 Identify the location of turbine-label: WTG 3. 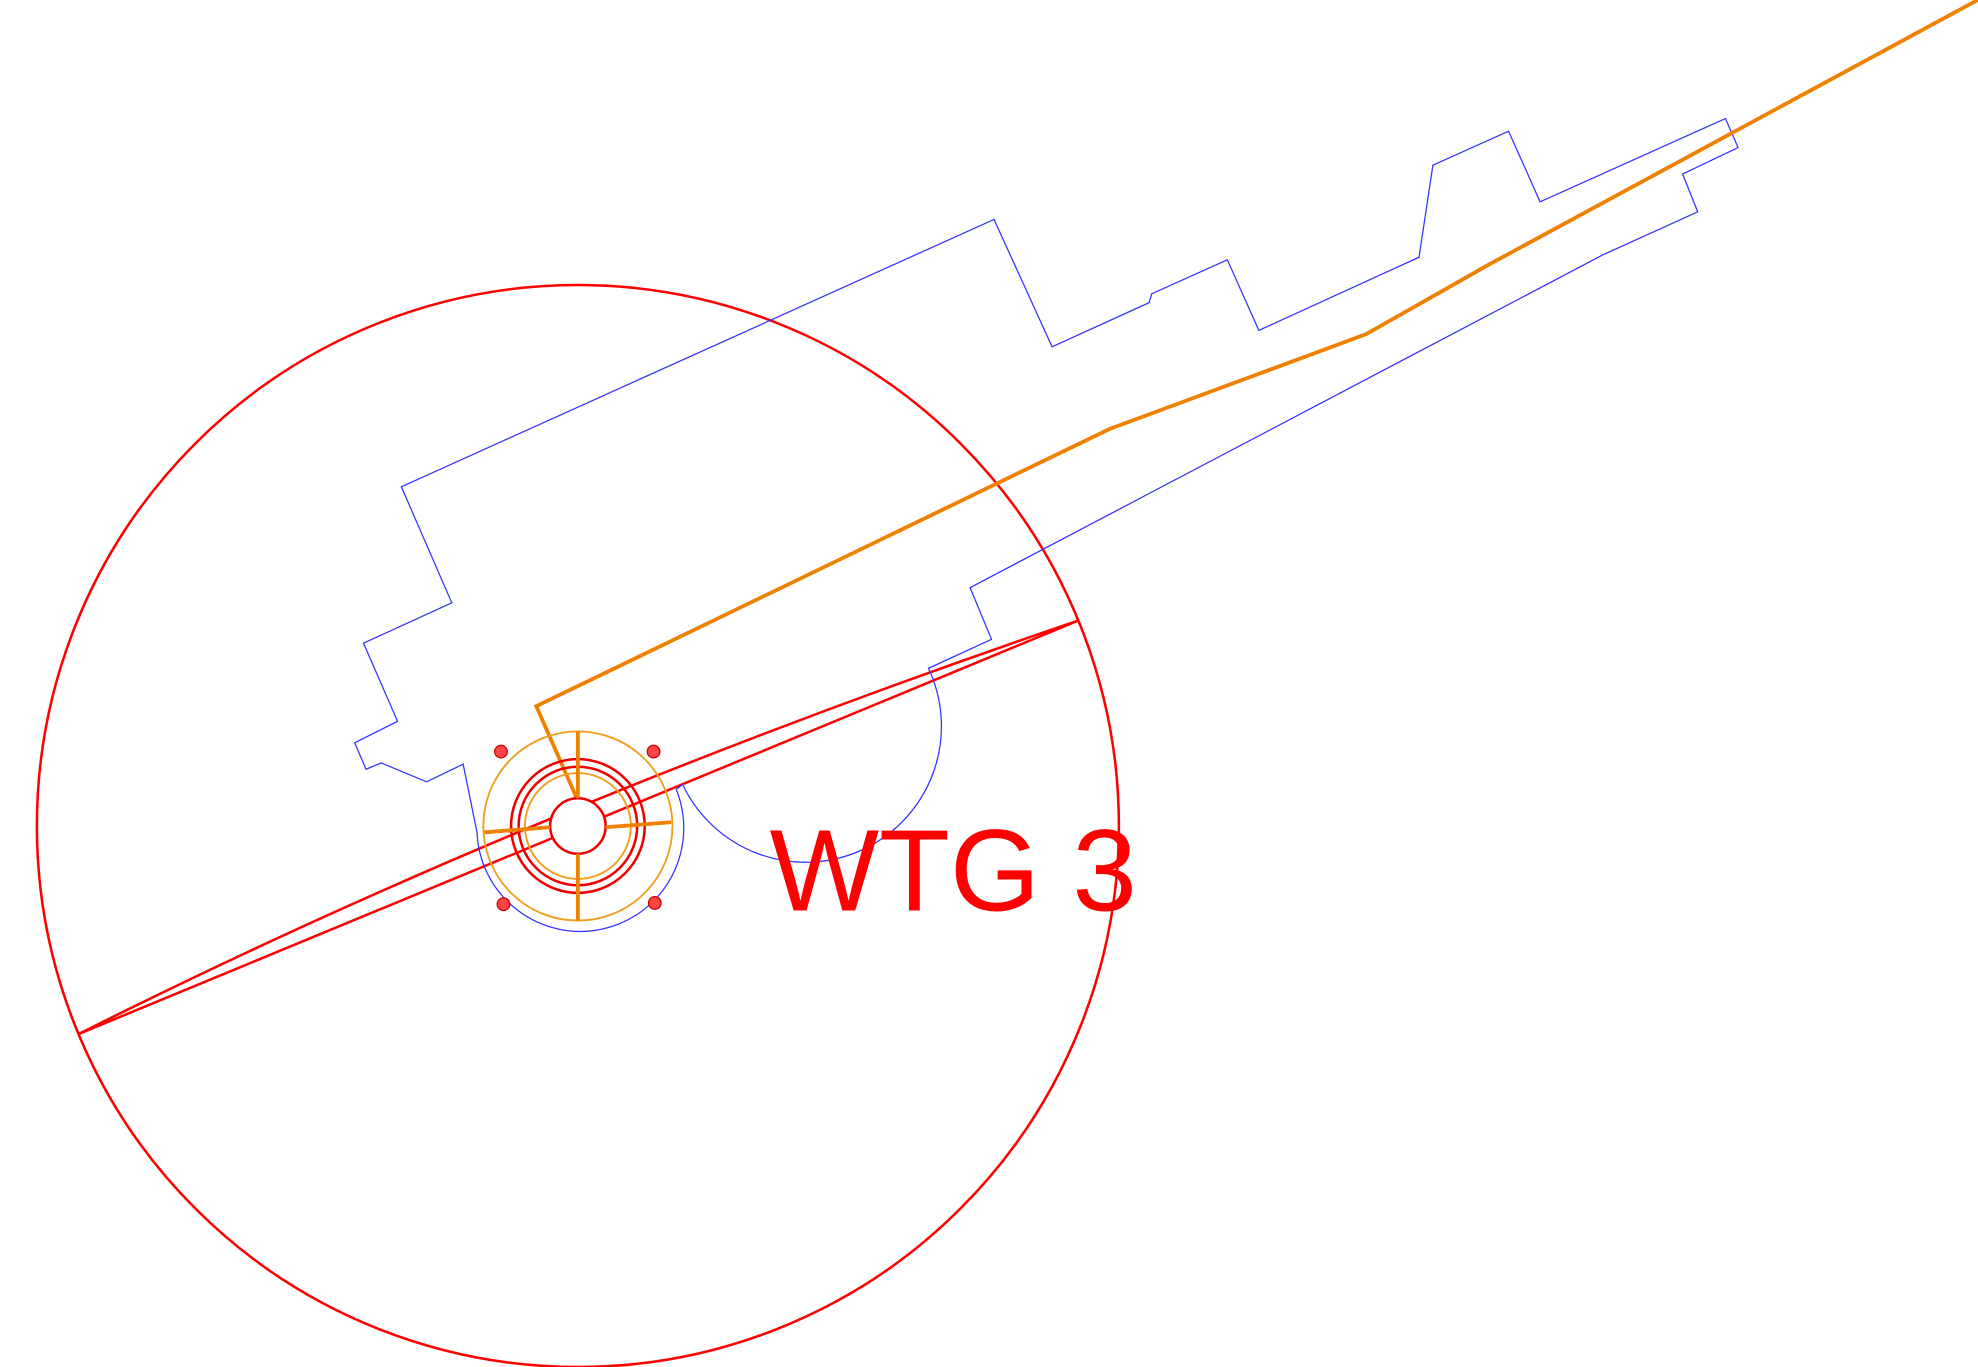
(953, 870).